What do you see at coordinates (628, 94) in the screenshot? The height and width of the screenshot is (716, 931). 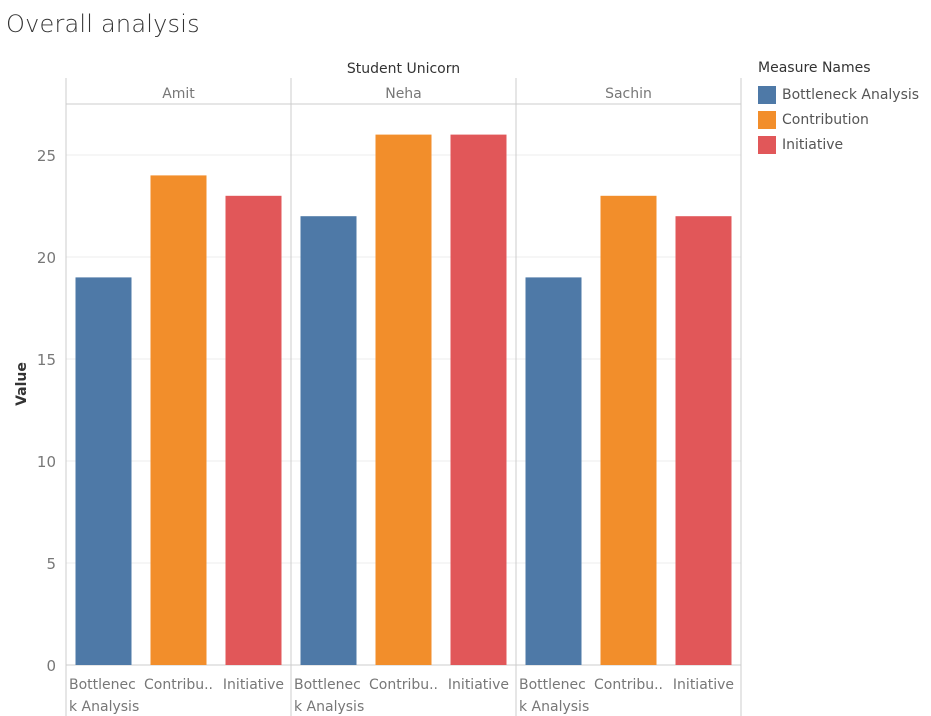 I see `panel-header: Sachin` at bounding box center [628, 94].